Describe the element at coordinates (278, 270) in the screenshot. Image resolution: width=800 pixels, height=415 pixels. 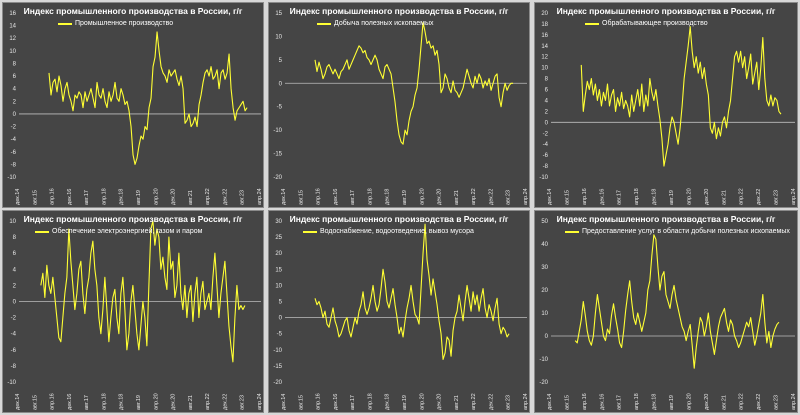
I see `y-tick-label: 15` at that location.